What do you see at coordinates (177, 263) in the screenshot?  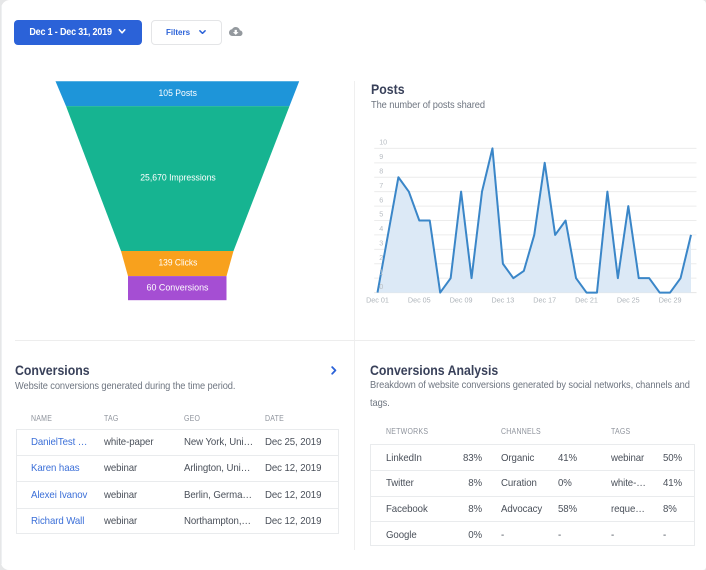 I see `svg-text: 139 Clicks` at bounding box center [177, 263].